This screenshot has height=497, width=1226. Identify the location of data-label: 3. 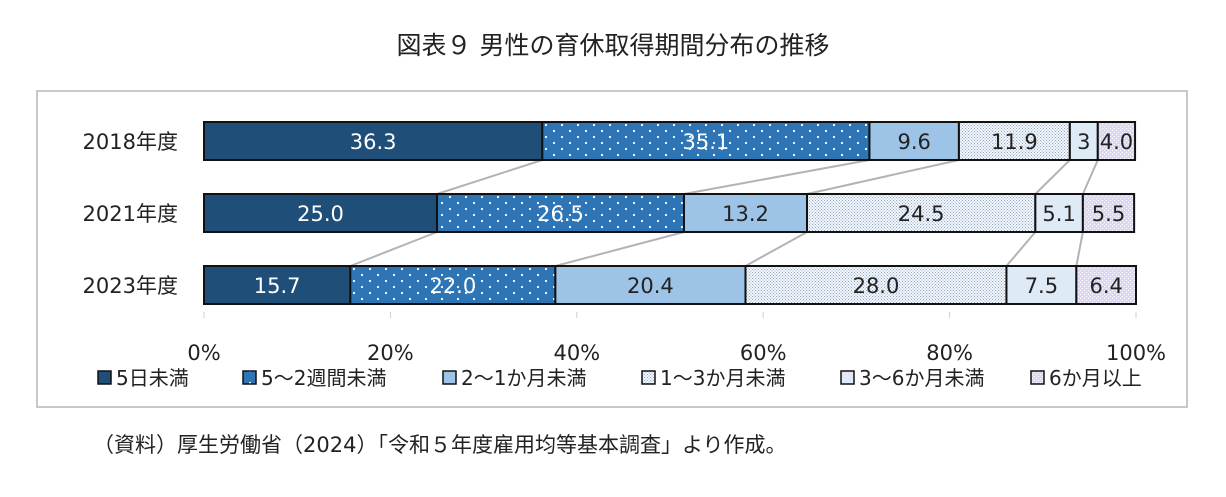
(1083, 142).